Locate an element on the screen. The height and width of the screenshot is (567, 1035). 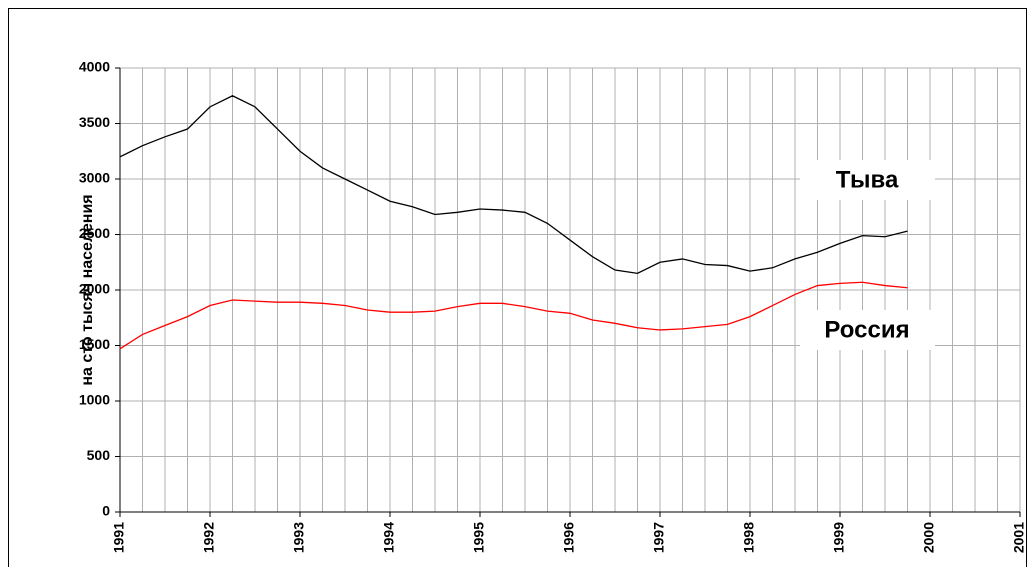
x-tick-label: 1999 is located at coordinates (839, 537).